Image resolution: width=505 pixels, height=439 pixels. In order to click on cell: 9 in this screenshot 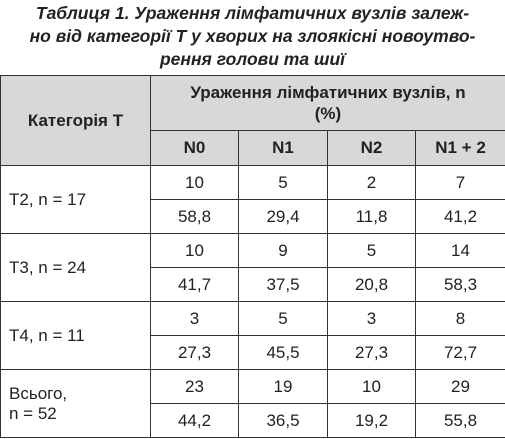, I will do `click(283, 250)`.